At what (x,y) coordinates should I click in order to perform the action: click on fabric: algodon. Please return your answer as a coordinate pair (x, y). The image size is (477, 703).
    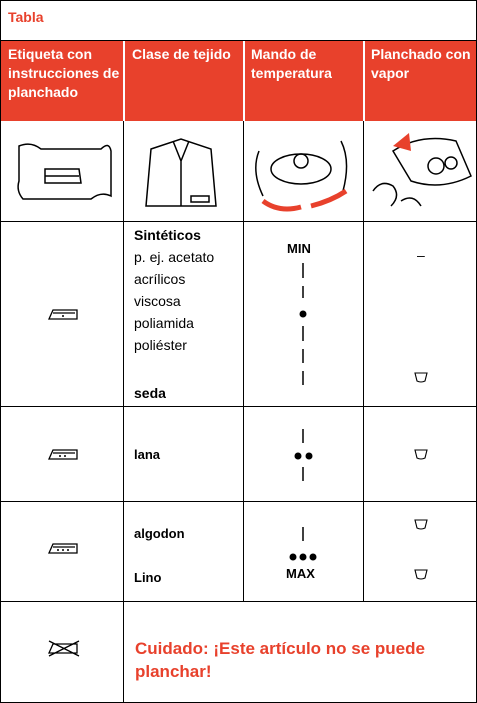
    Looking at the image, I should click on (159, 533).